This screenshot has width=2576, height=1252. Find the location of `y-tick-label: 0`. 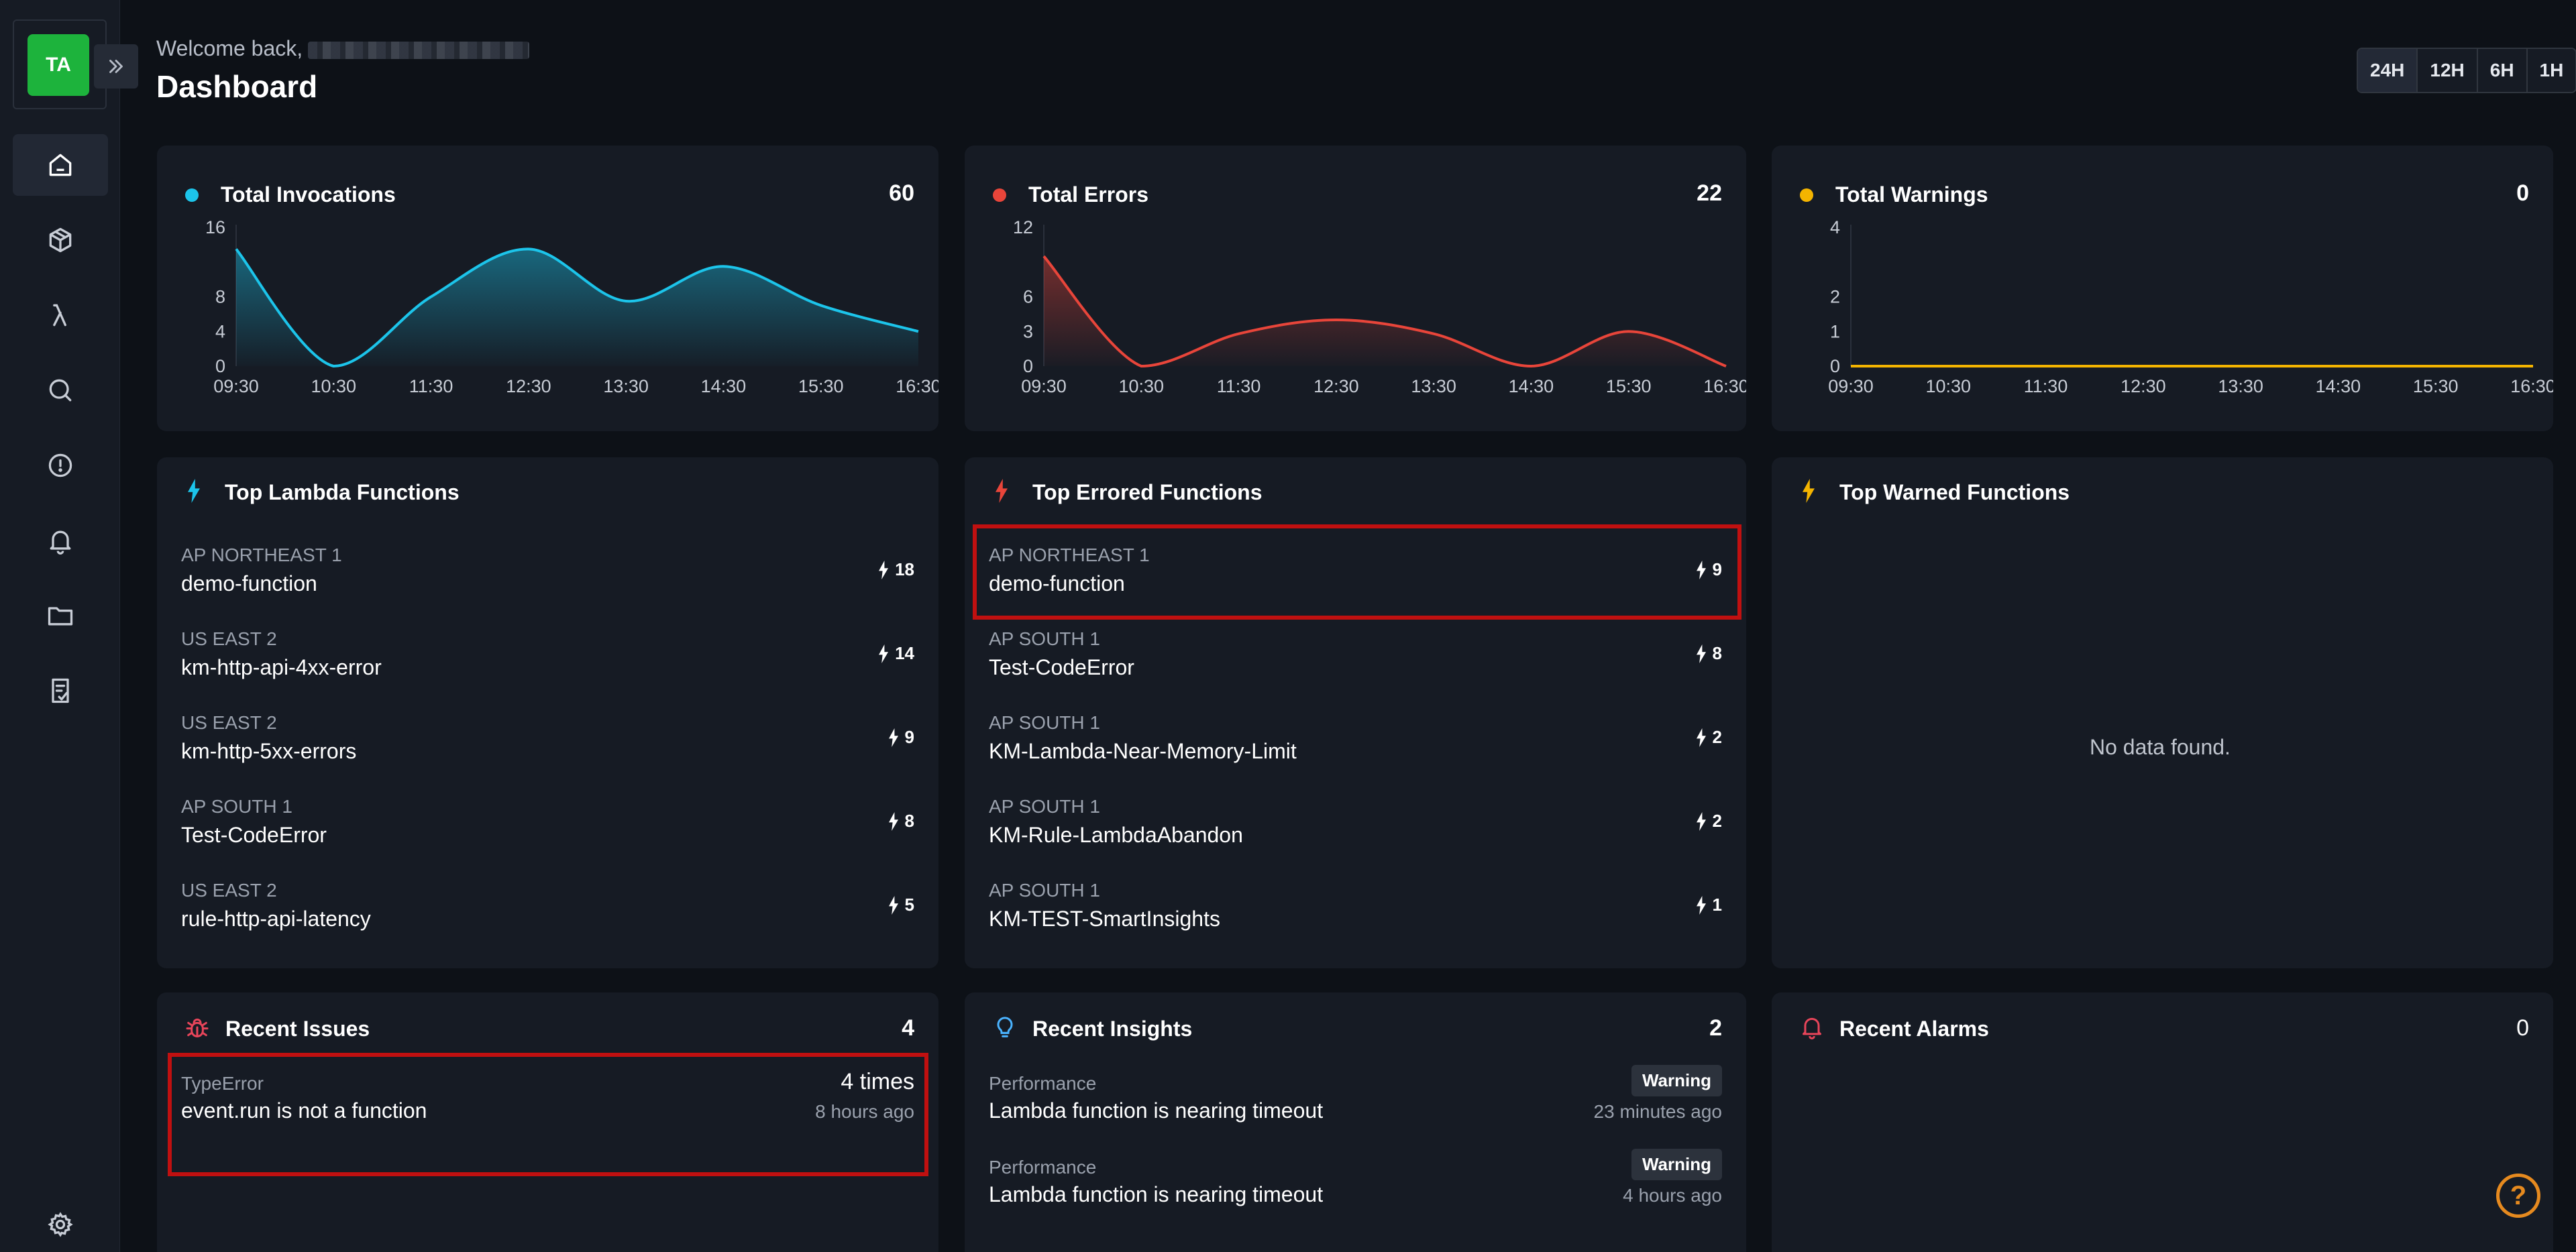

y-tick-label: 0 is located at coordinates (1028, 366).